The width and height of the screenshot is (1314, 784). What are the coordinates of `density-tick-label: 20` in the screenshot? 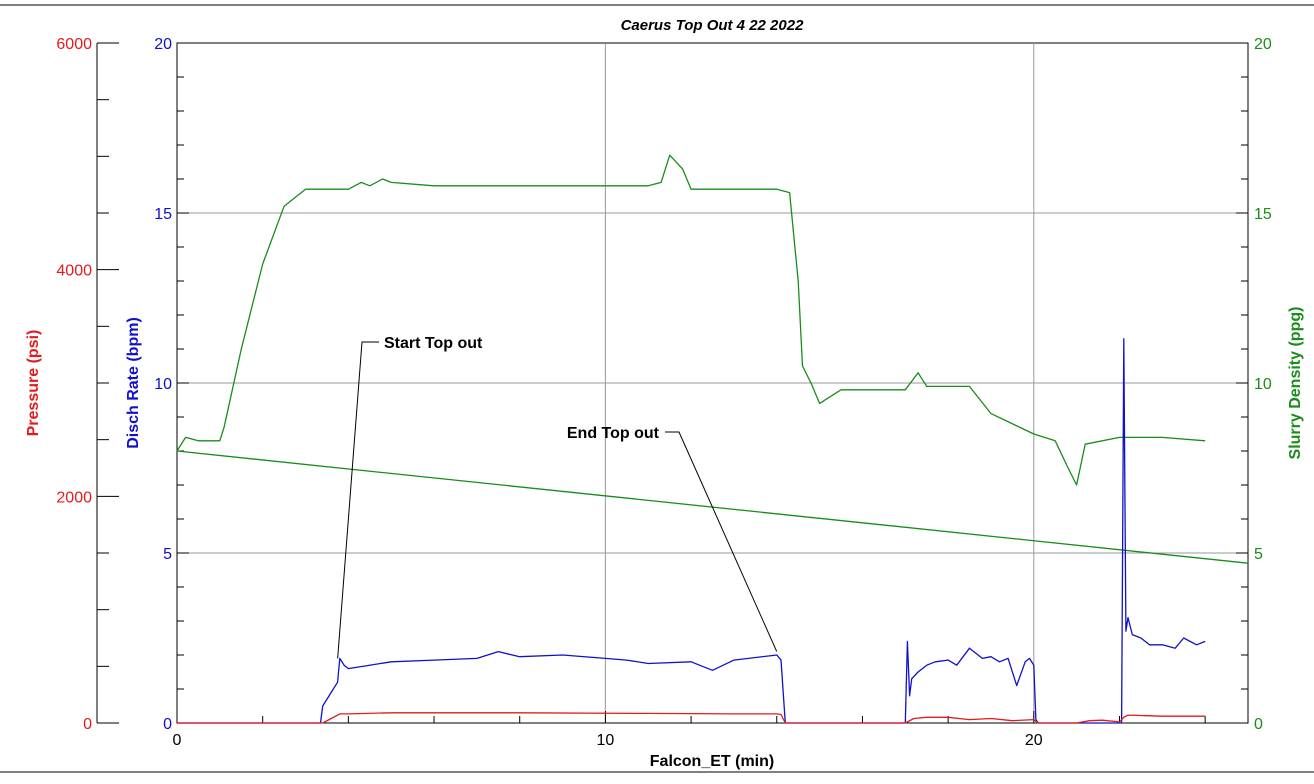 It's located at (1263, 44).